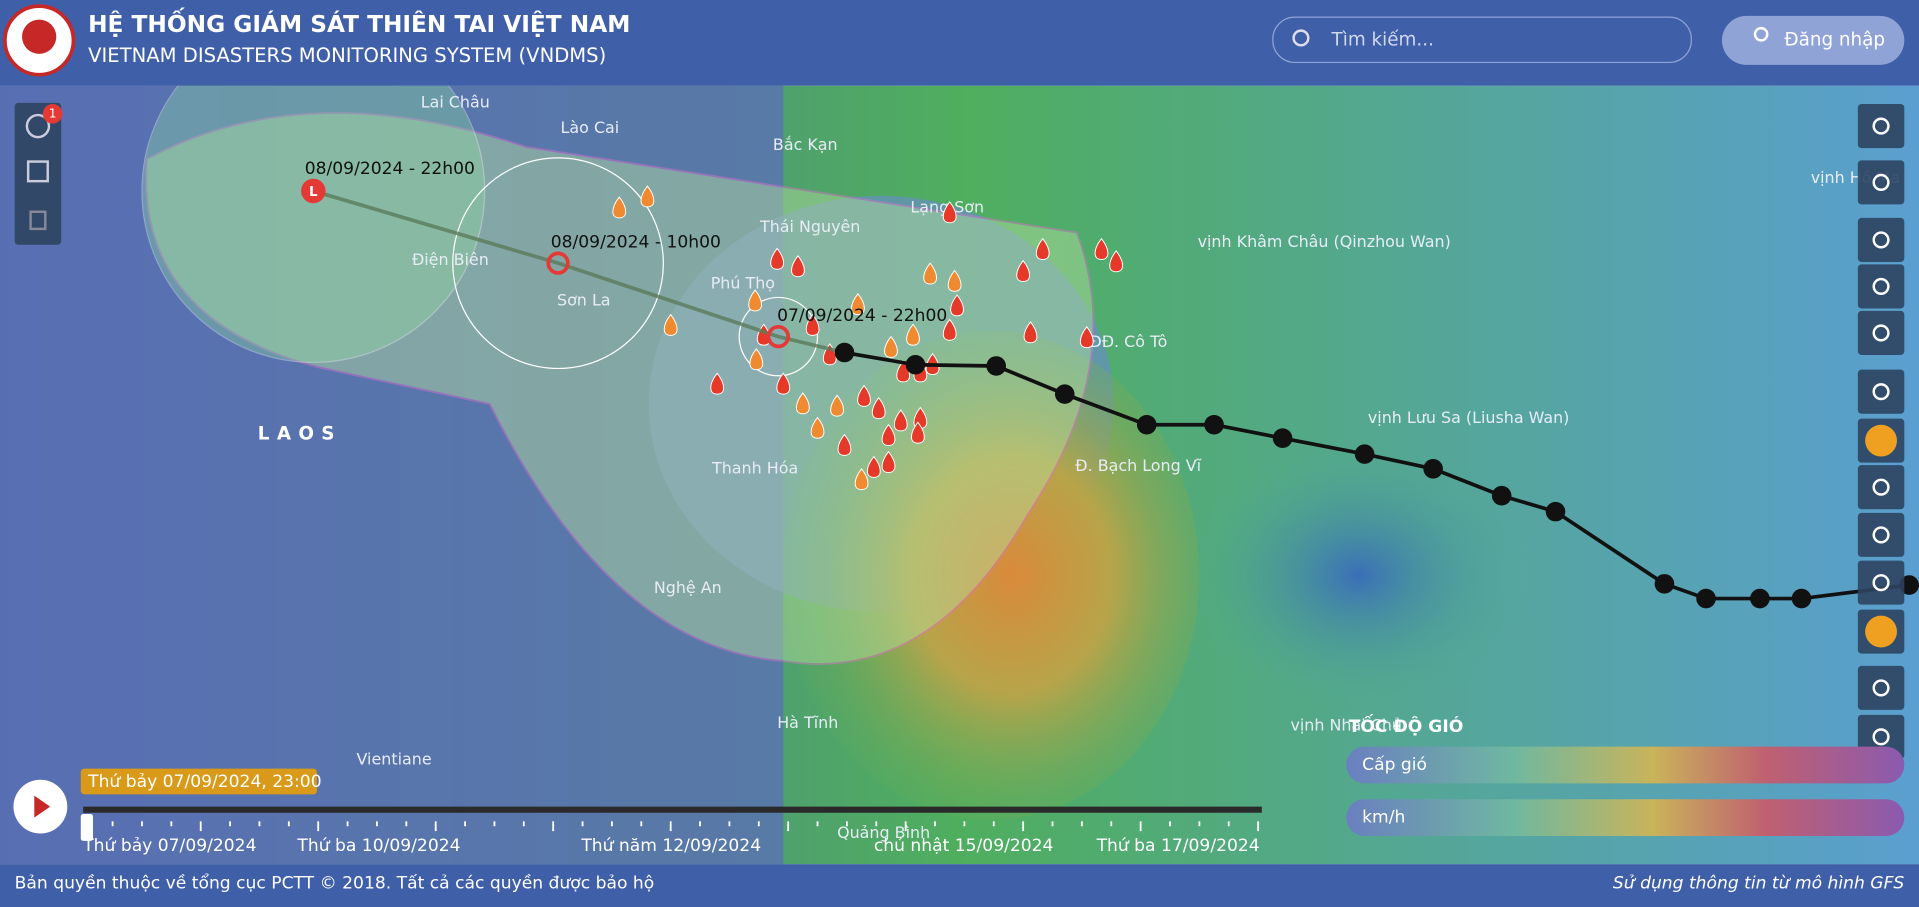  Describe the element at coordinates (359, 22) in the screenshot. I see `site-title: HỆ THỐNG GIÁM SÁT THIÊN TAI VIỆT NAM` at that location.